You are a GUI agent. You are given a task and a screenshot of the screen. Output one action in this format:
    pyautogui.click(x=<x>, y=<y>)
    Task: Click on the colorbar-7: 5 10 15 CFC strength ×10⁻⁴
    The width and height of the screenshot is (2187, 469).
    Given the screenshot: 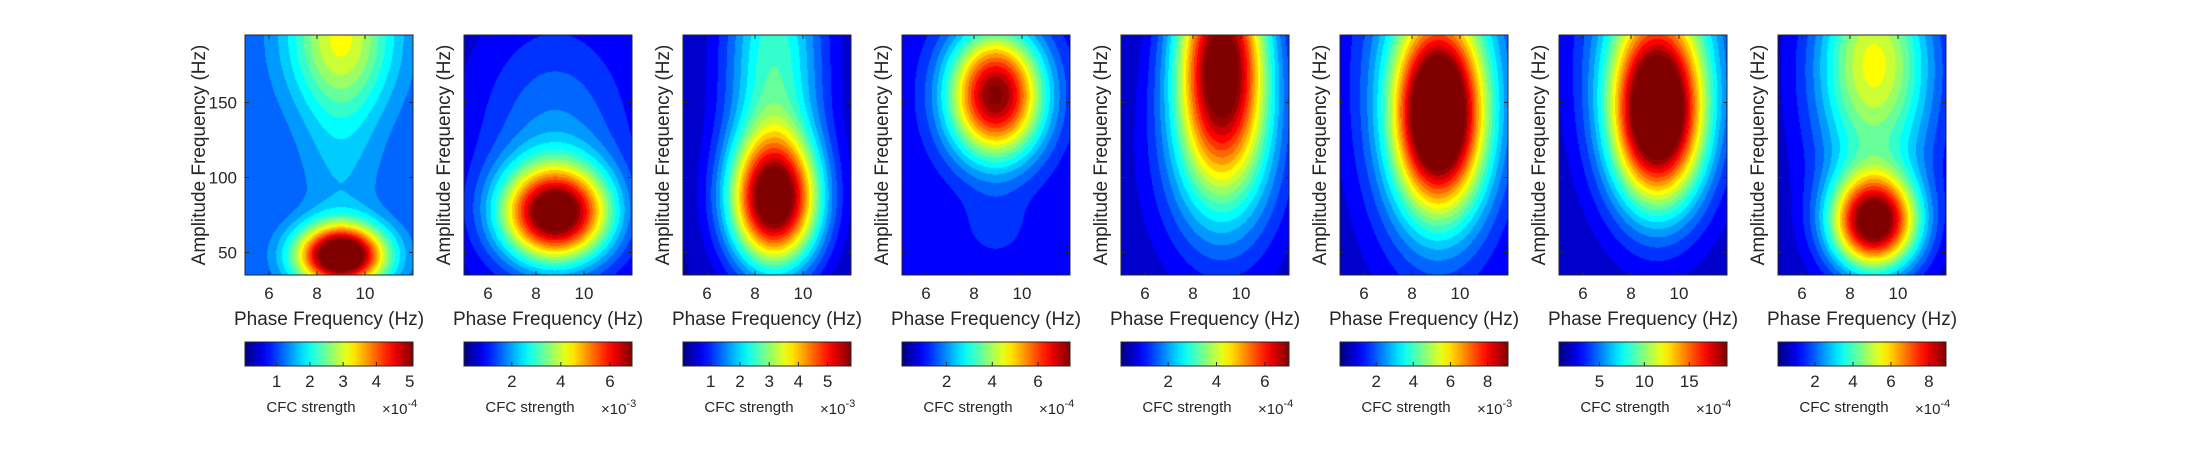 What is the action you would take?
    pyautogui.click(x=1644, y=379)
    